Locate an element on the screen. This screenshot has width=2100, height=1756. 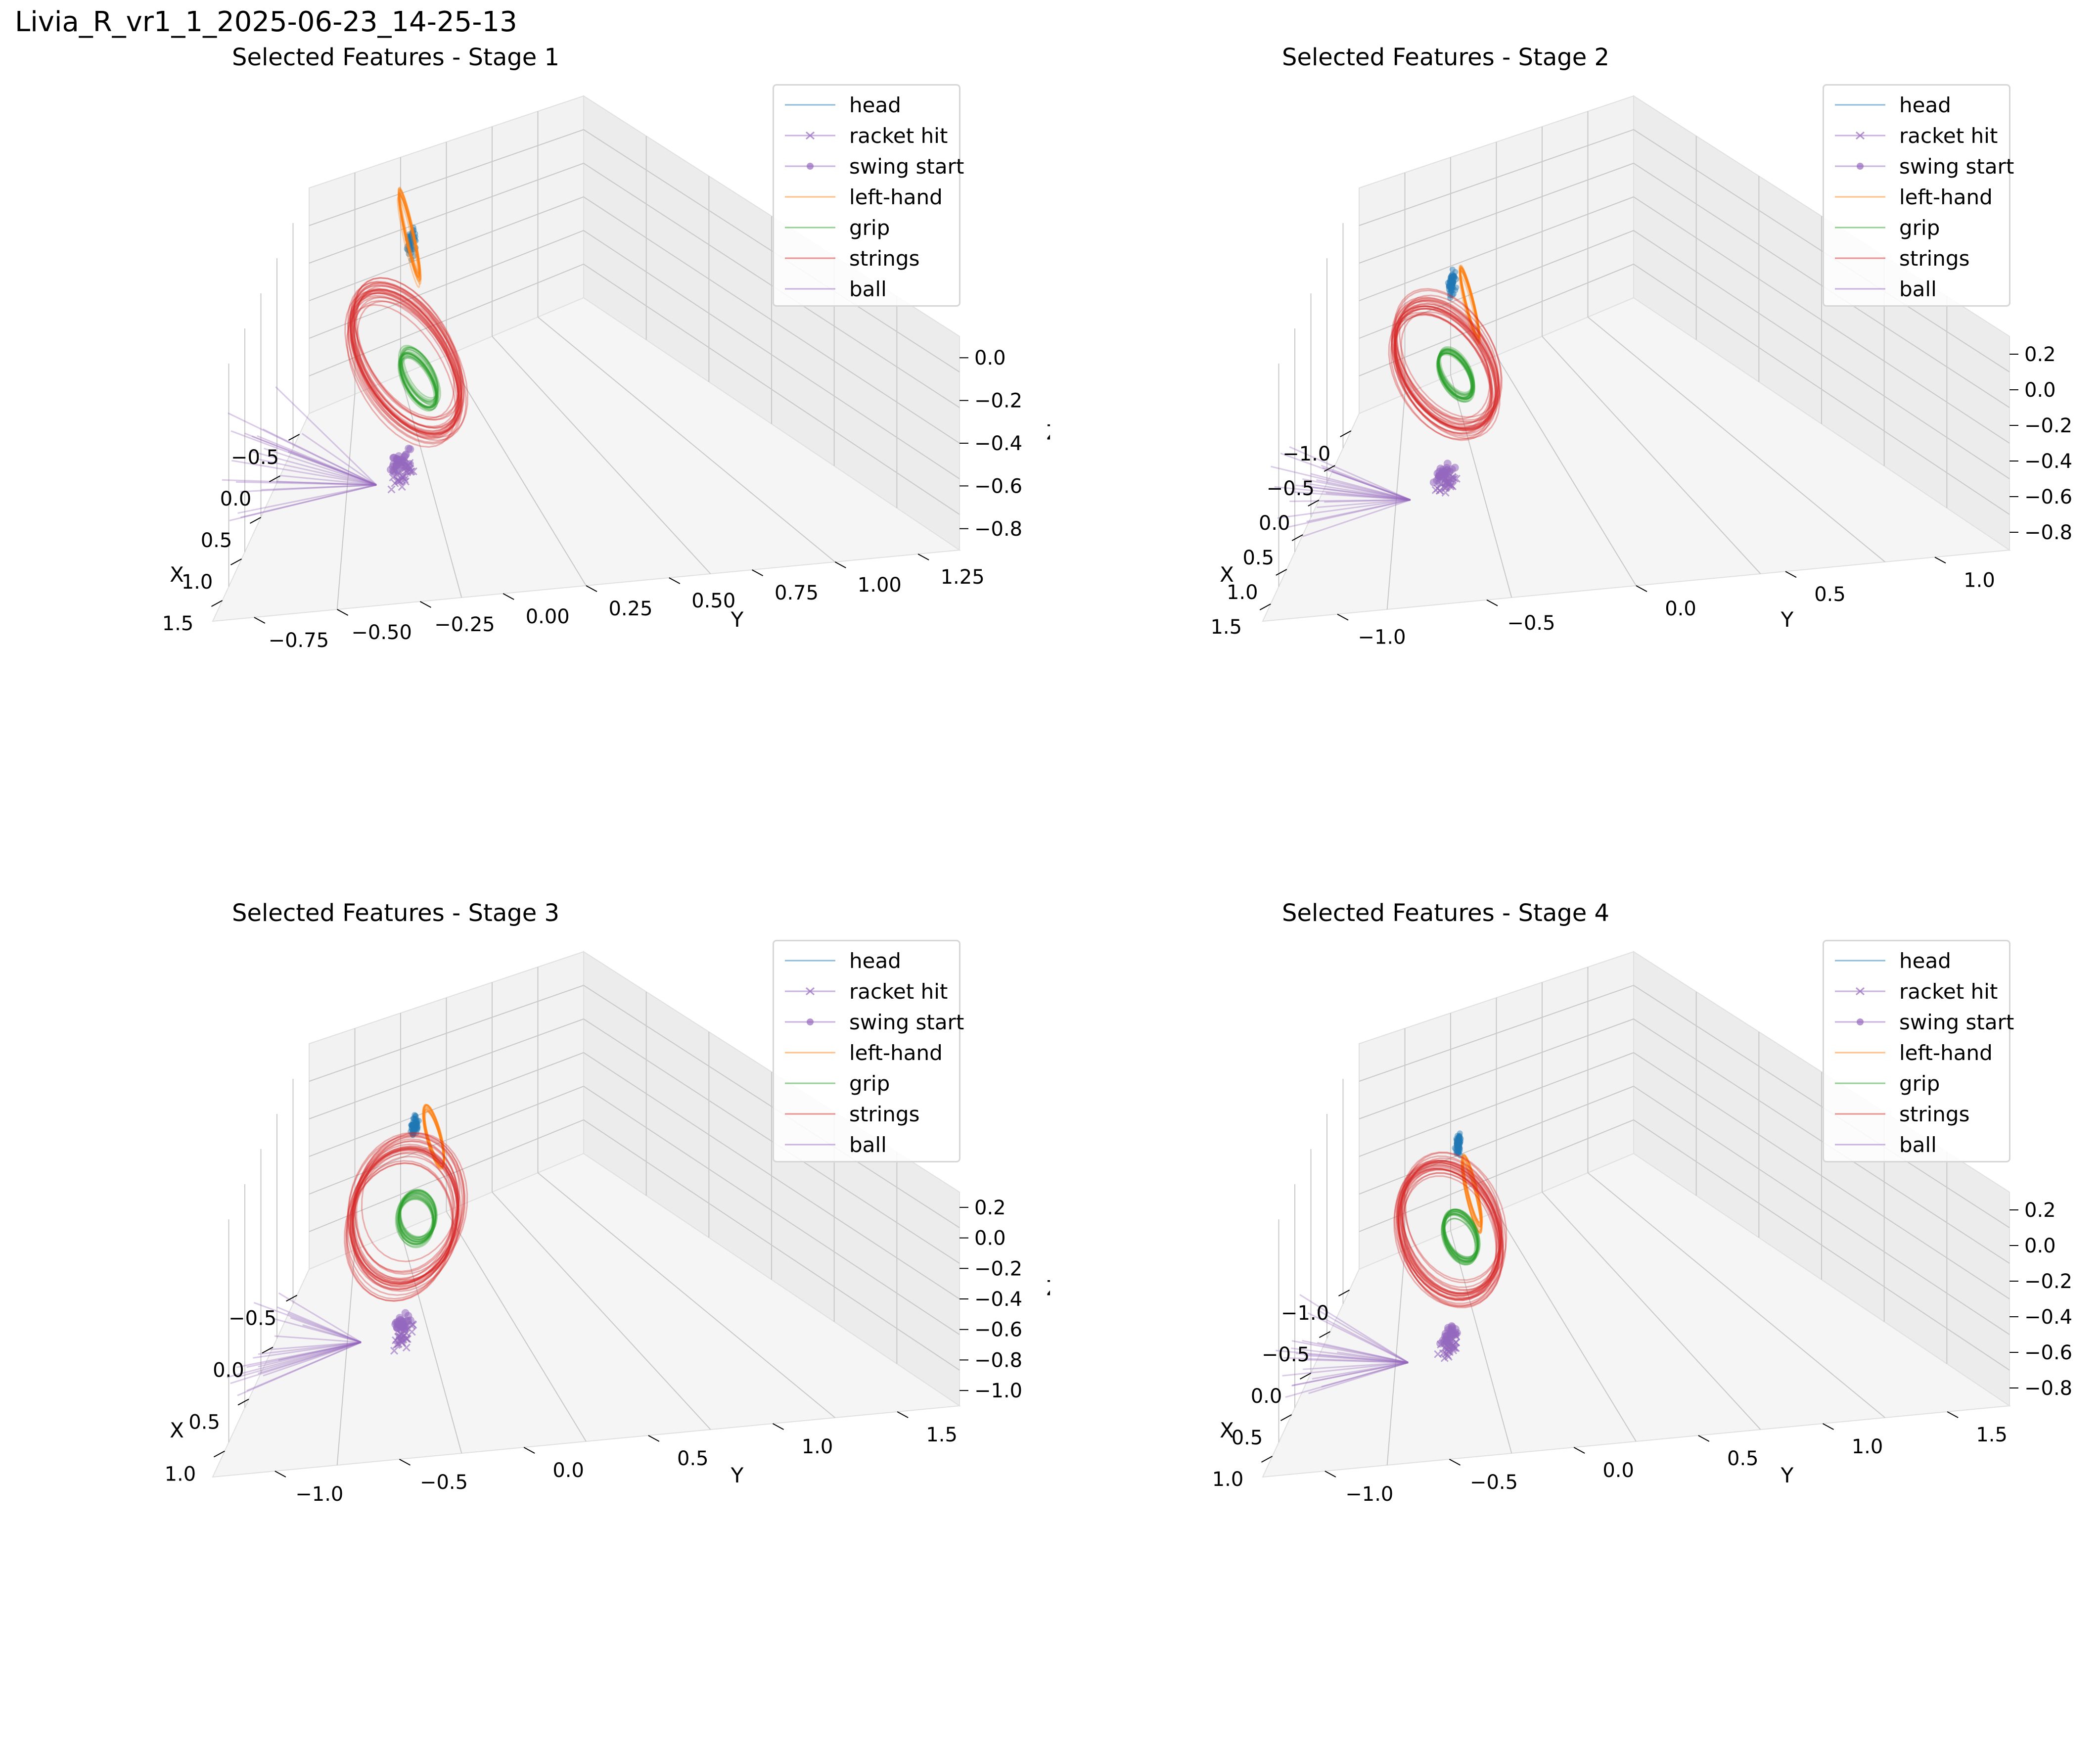
y-tick-label: 1.5 is located at coordinates (1992, 1435).